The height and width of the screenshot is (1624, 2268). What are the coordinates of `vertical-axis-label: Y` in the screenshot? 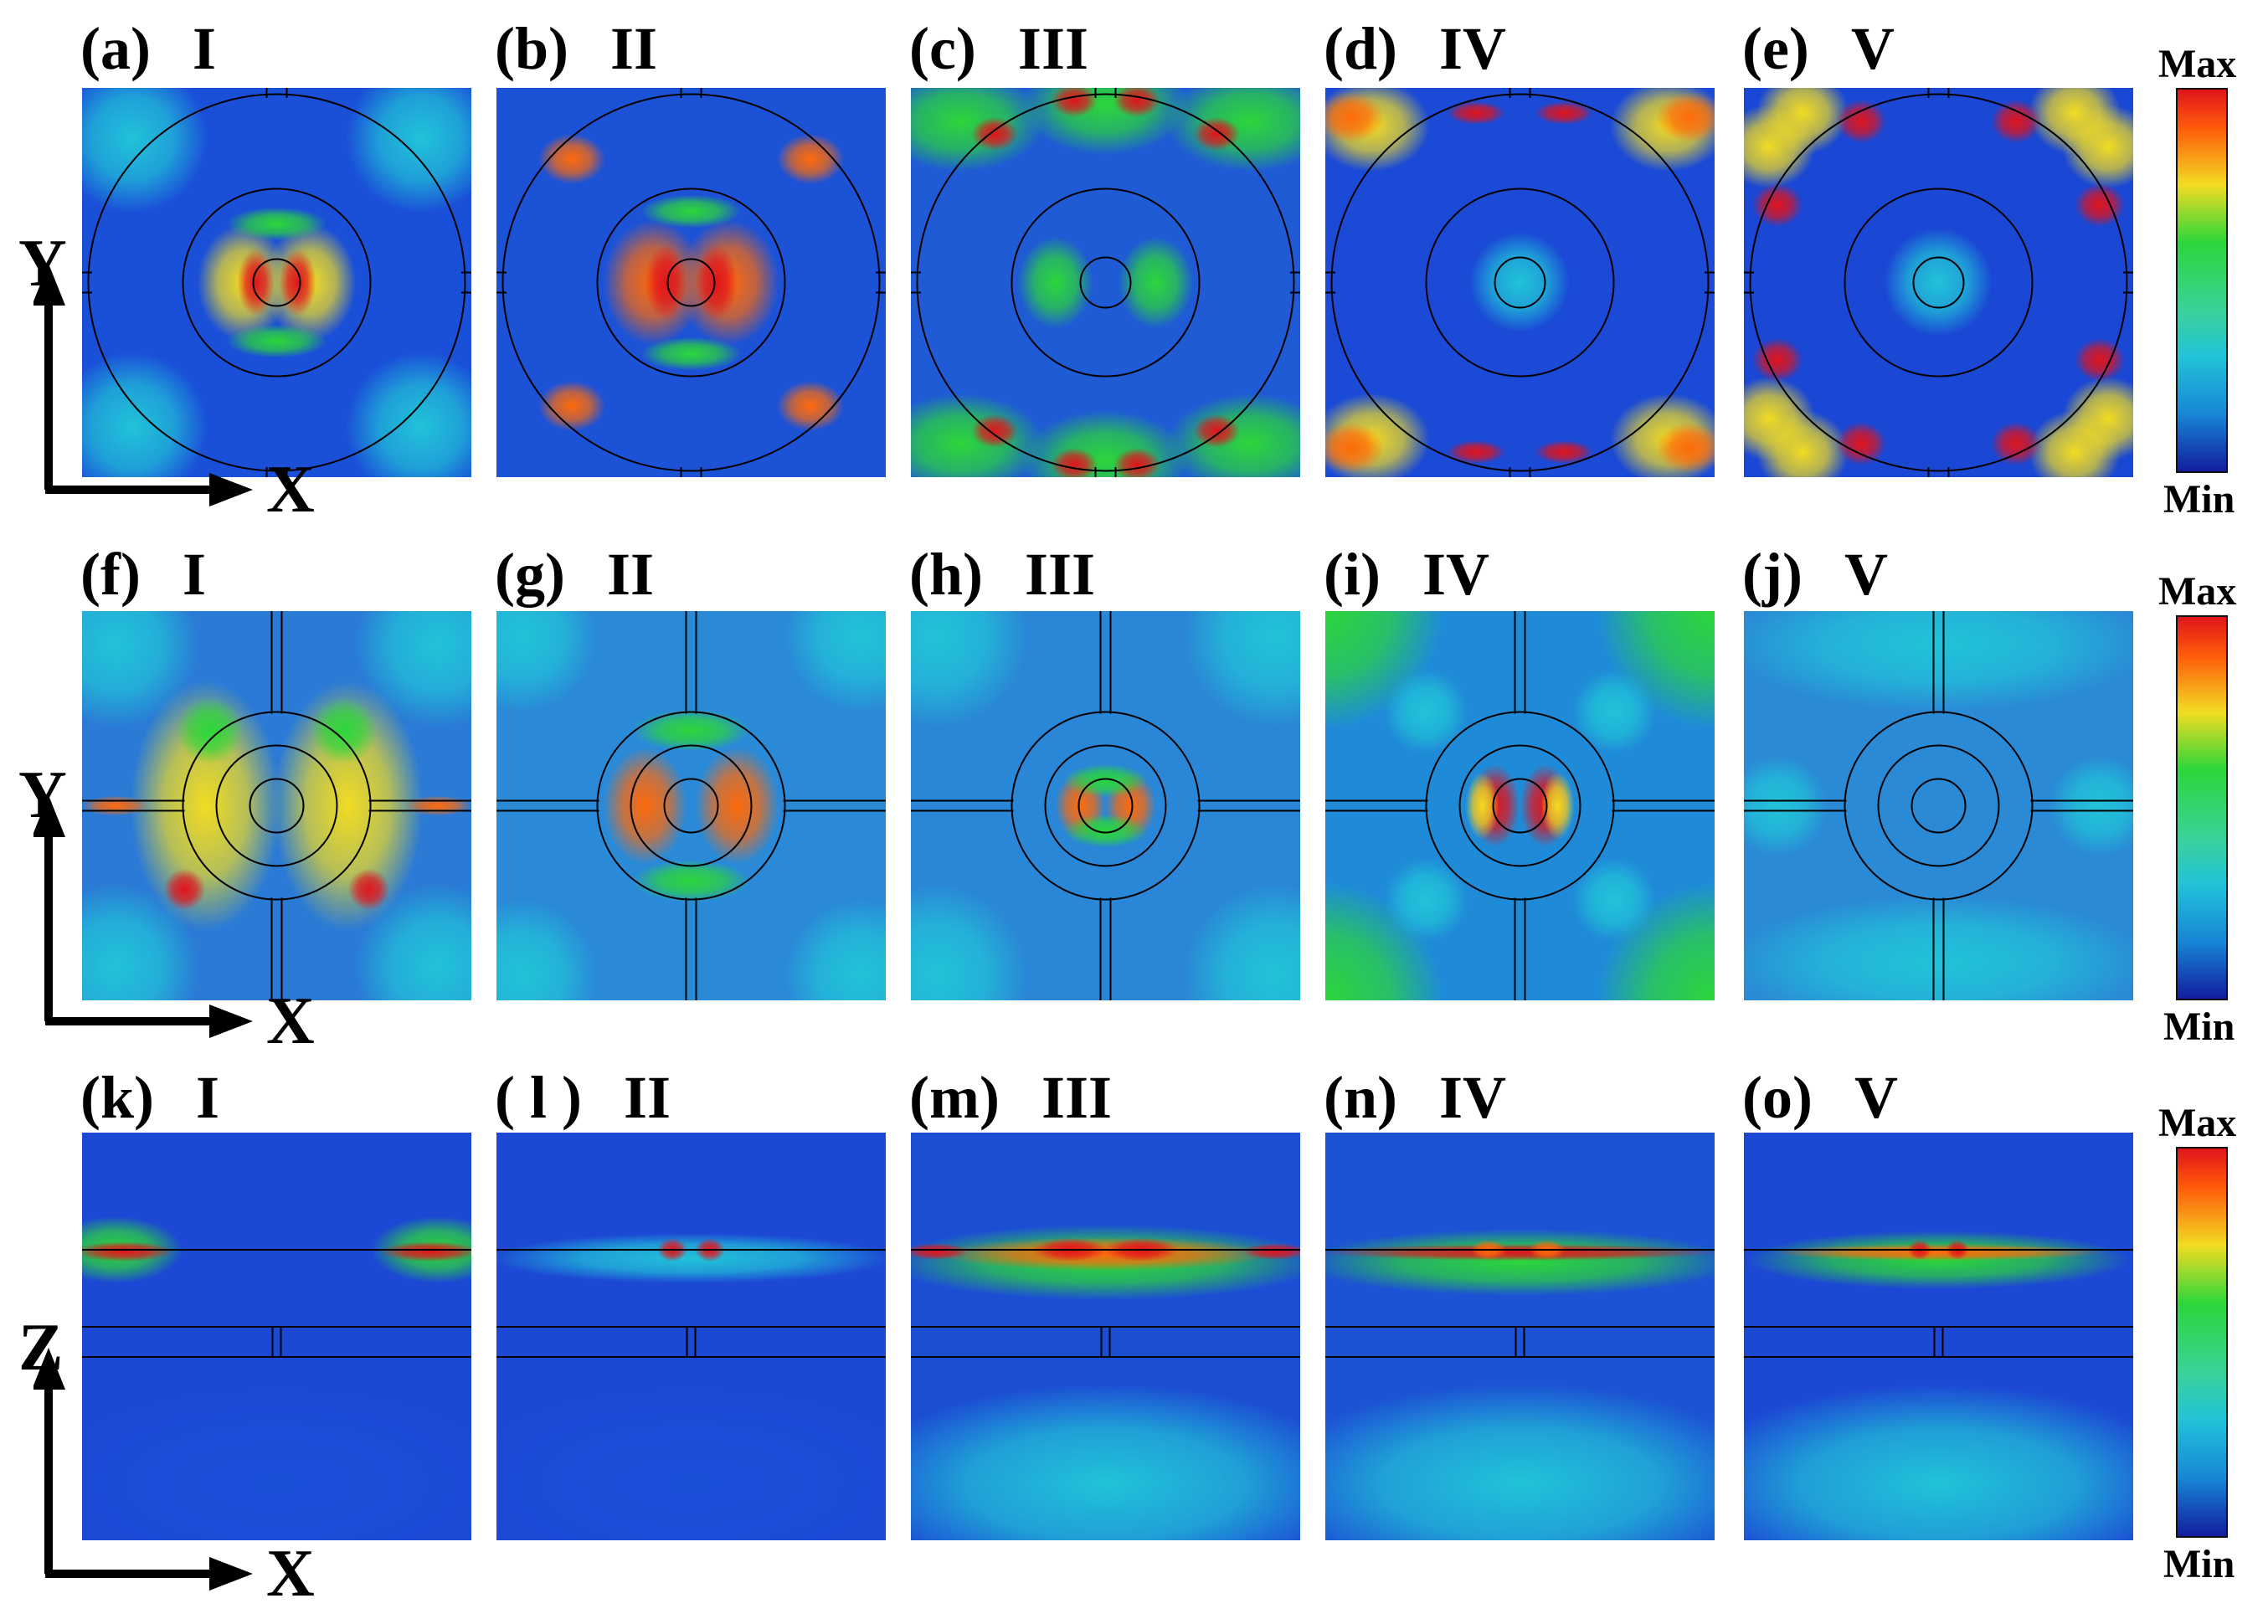 It's located at (42, 264).